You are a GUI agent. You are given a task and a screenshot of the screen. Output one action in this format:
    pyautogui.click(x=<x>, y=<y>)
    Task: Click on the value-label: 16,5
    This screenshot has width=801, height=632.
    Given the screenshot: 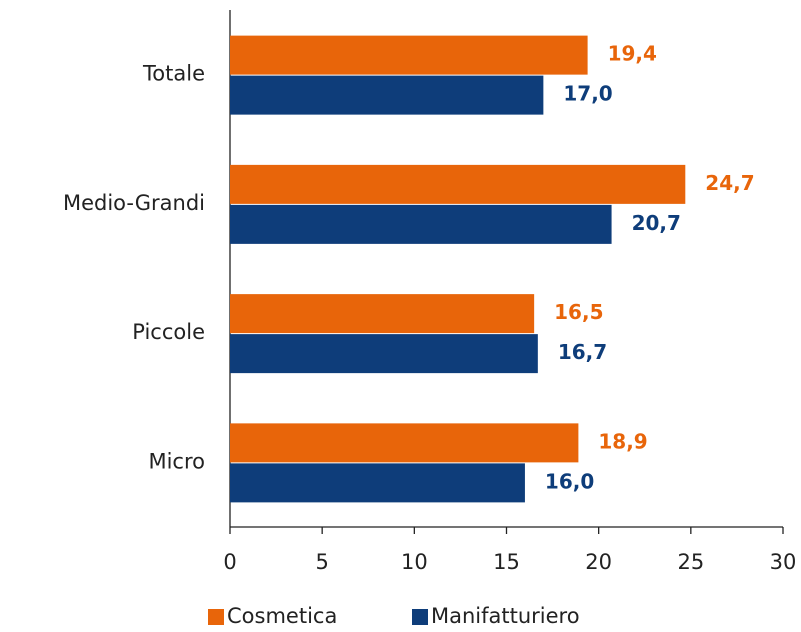 What is the action you would take?
    pyautogui.click(x=578, y=312)
    